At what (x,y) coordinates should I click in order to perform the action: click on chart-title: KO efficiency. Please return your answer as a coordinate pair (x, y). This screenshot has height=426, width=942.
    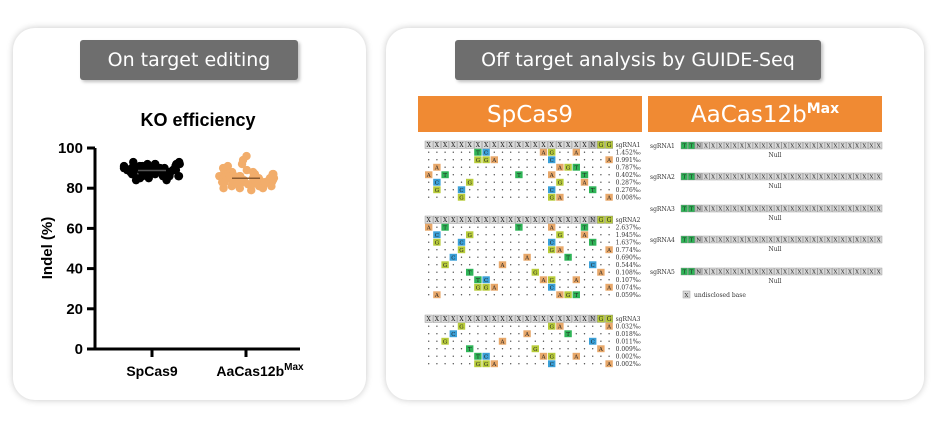
    Looking at the image, I should click on (197, 120).